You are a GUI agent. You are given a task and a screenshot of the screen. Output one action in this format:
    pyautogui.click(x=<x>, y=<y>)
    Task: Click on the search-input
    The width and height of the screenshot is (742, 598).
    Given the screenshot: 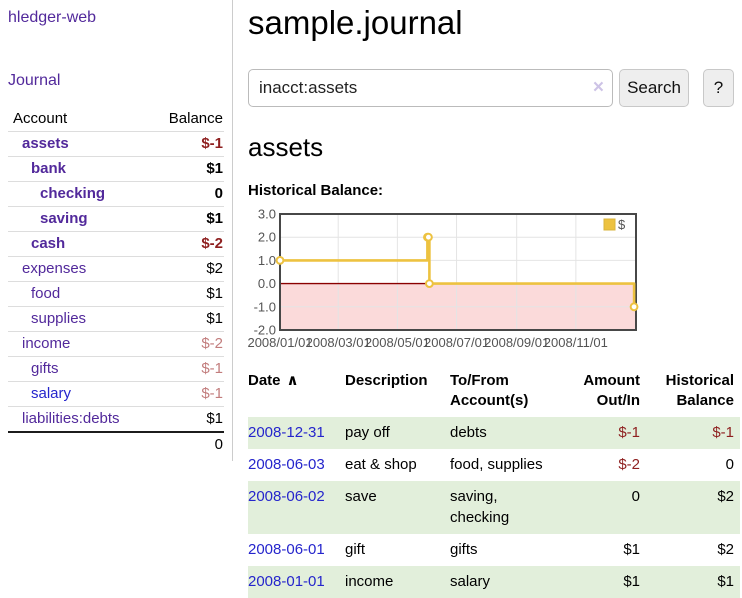 What is the action you would take?
    pyautogui.click(x=430, y=88)
    